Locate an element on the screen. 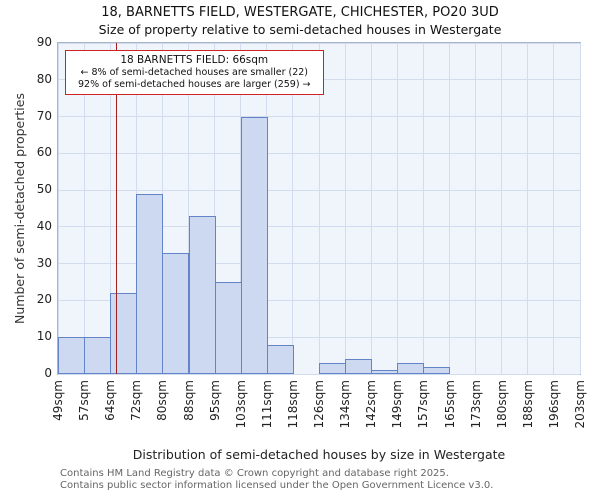 This screenshot has width=600, height=500. y-axis-title: Number of semi-detached properties is located at coordinates (19, 208).